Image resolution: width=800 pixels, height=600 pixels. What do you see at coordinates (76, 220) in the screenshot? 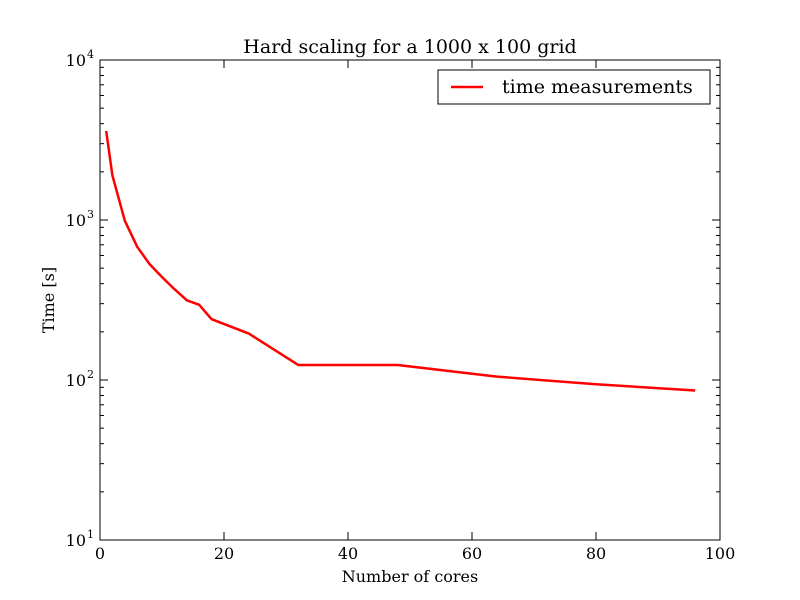
I see `y-tick-label-base-2: 10` at bounding box center [76, 220].